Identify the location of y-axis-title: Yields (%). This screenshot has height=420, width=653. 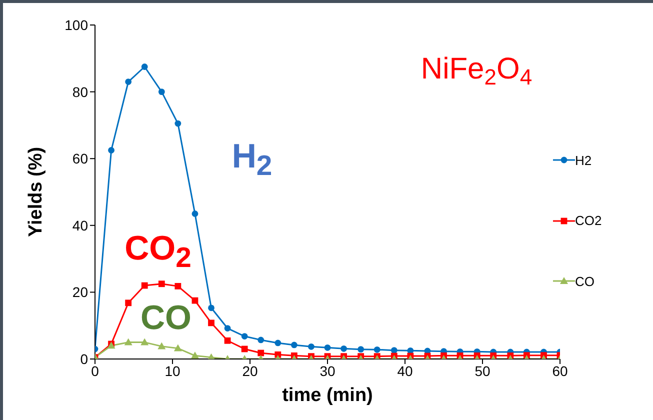
(36, 191).